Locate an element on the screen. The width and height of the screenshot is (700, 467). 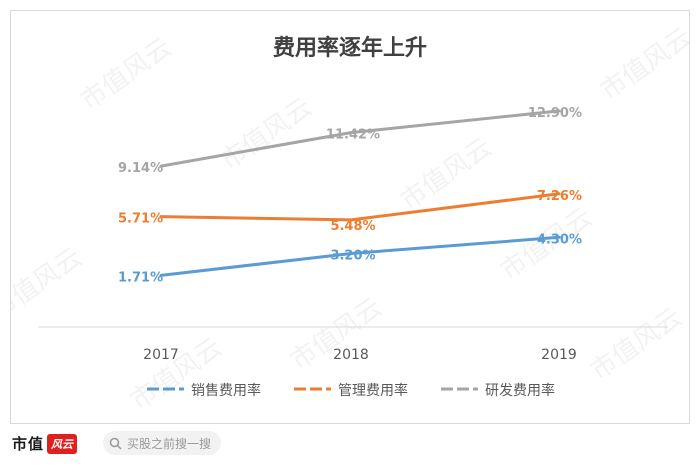
legend-label-sales: 销售费用率 is located at coordinates (226, 390).